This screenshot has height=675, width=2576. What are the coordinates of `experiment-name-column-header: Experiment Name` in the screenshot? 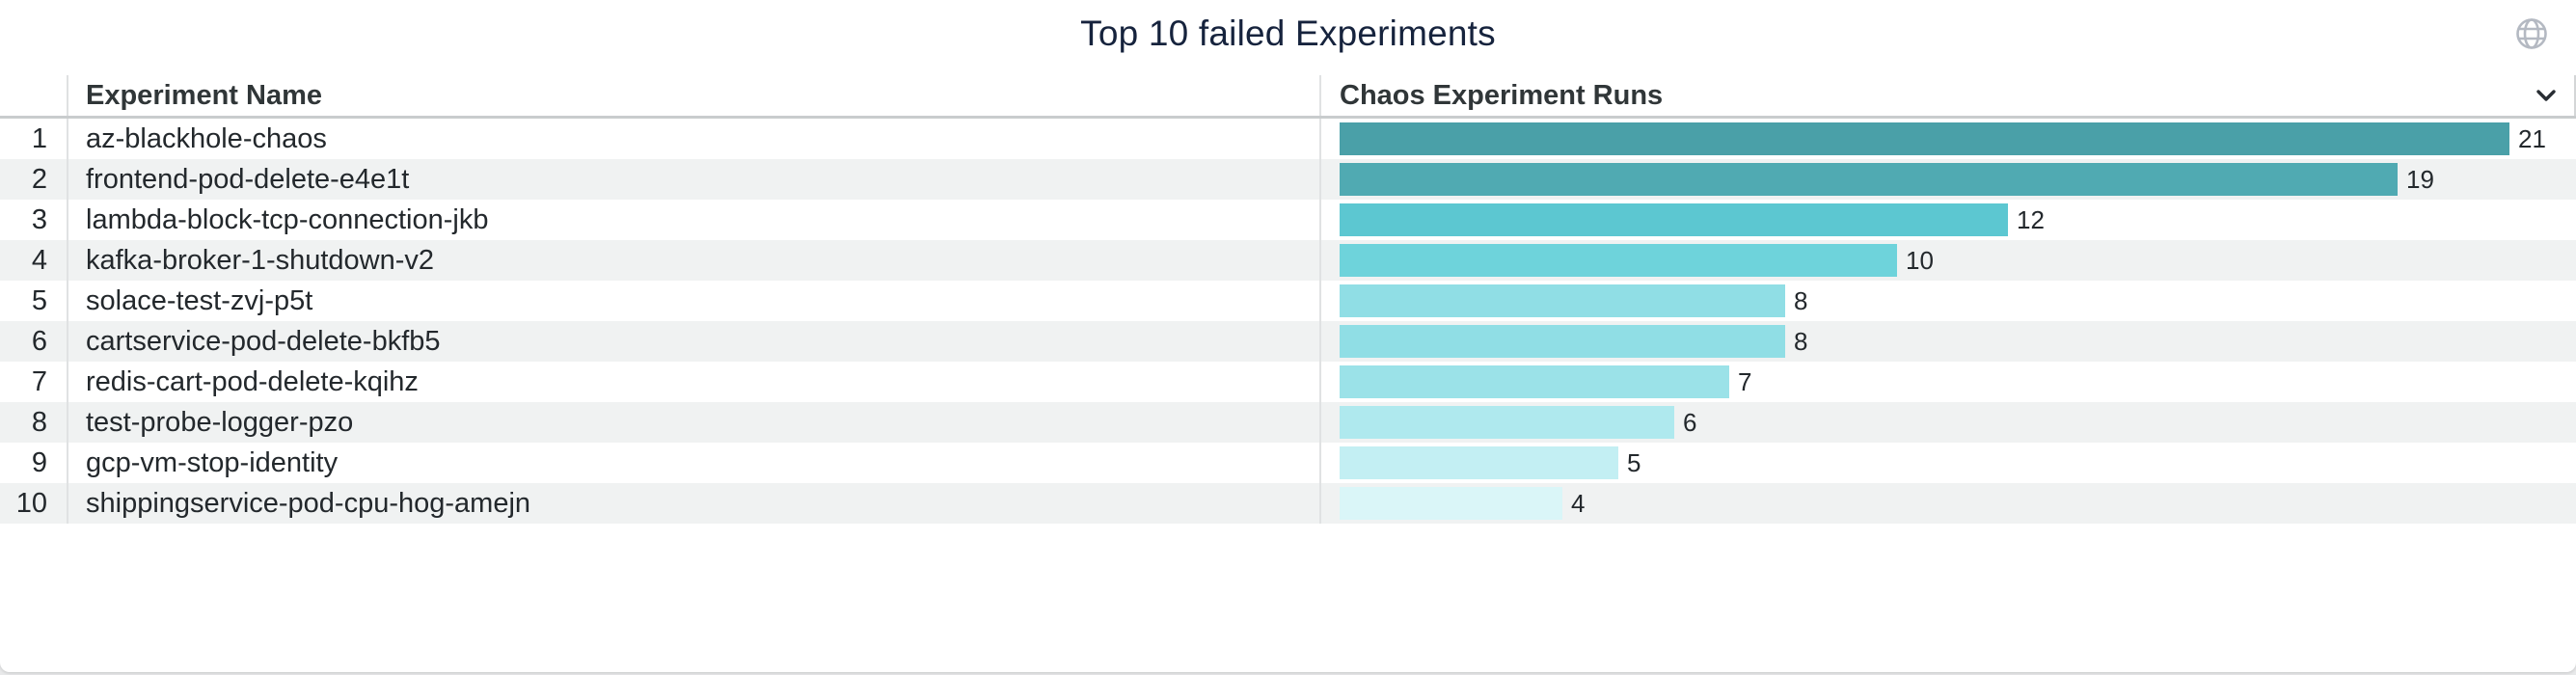 It's located at (694, 95).